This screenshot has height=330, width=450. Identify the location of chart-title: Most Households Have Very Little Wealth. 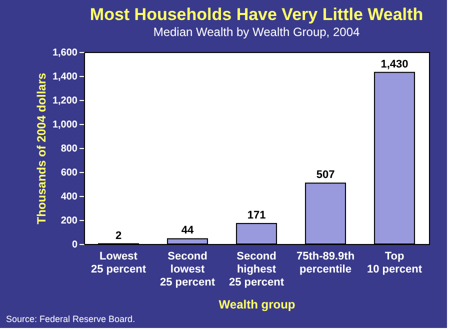
(257, 14).